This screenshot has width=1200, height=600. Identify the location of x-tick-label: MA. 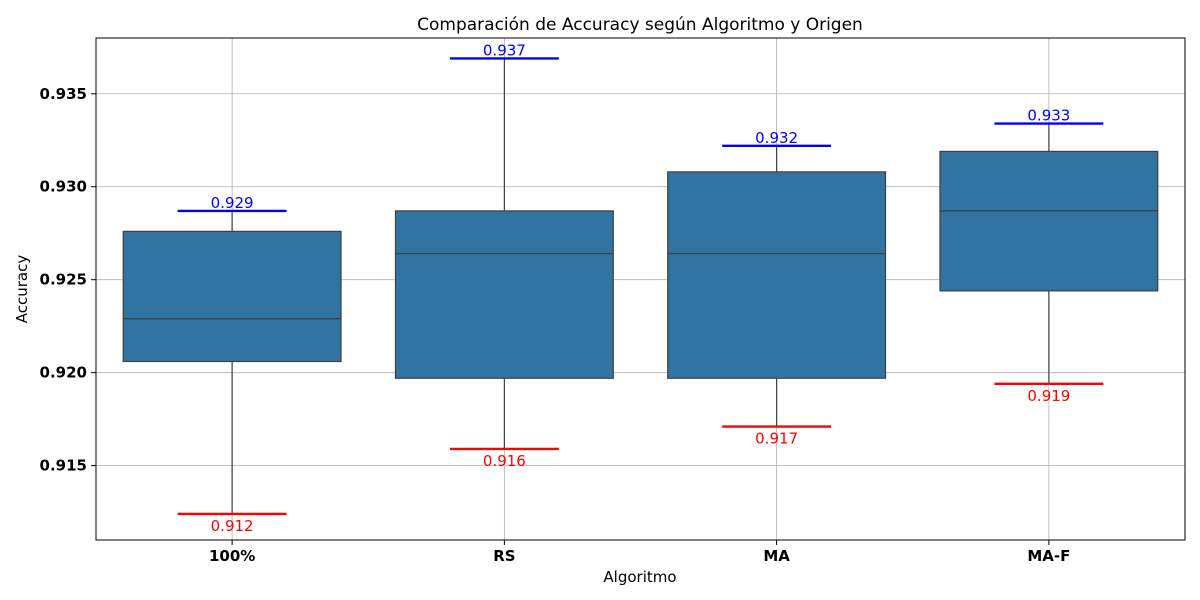
(776, 556).